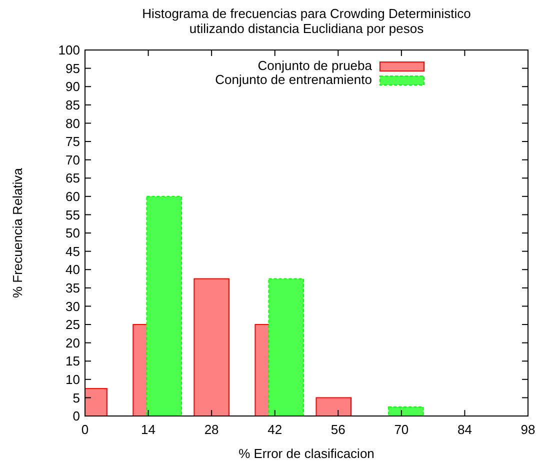 This screenshot has width=544, height=464. Describe the element at coordinates (73, 251) in the screenshot. I see `y-tick-label: 45` at that location.